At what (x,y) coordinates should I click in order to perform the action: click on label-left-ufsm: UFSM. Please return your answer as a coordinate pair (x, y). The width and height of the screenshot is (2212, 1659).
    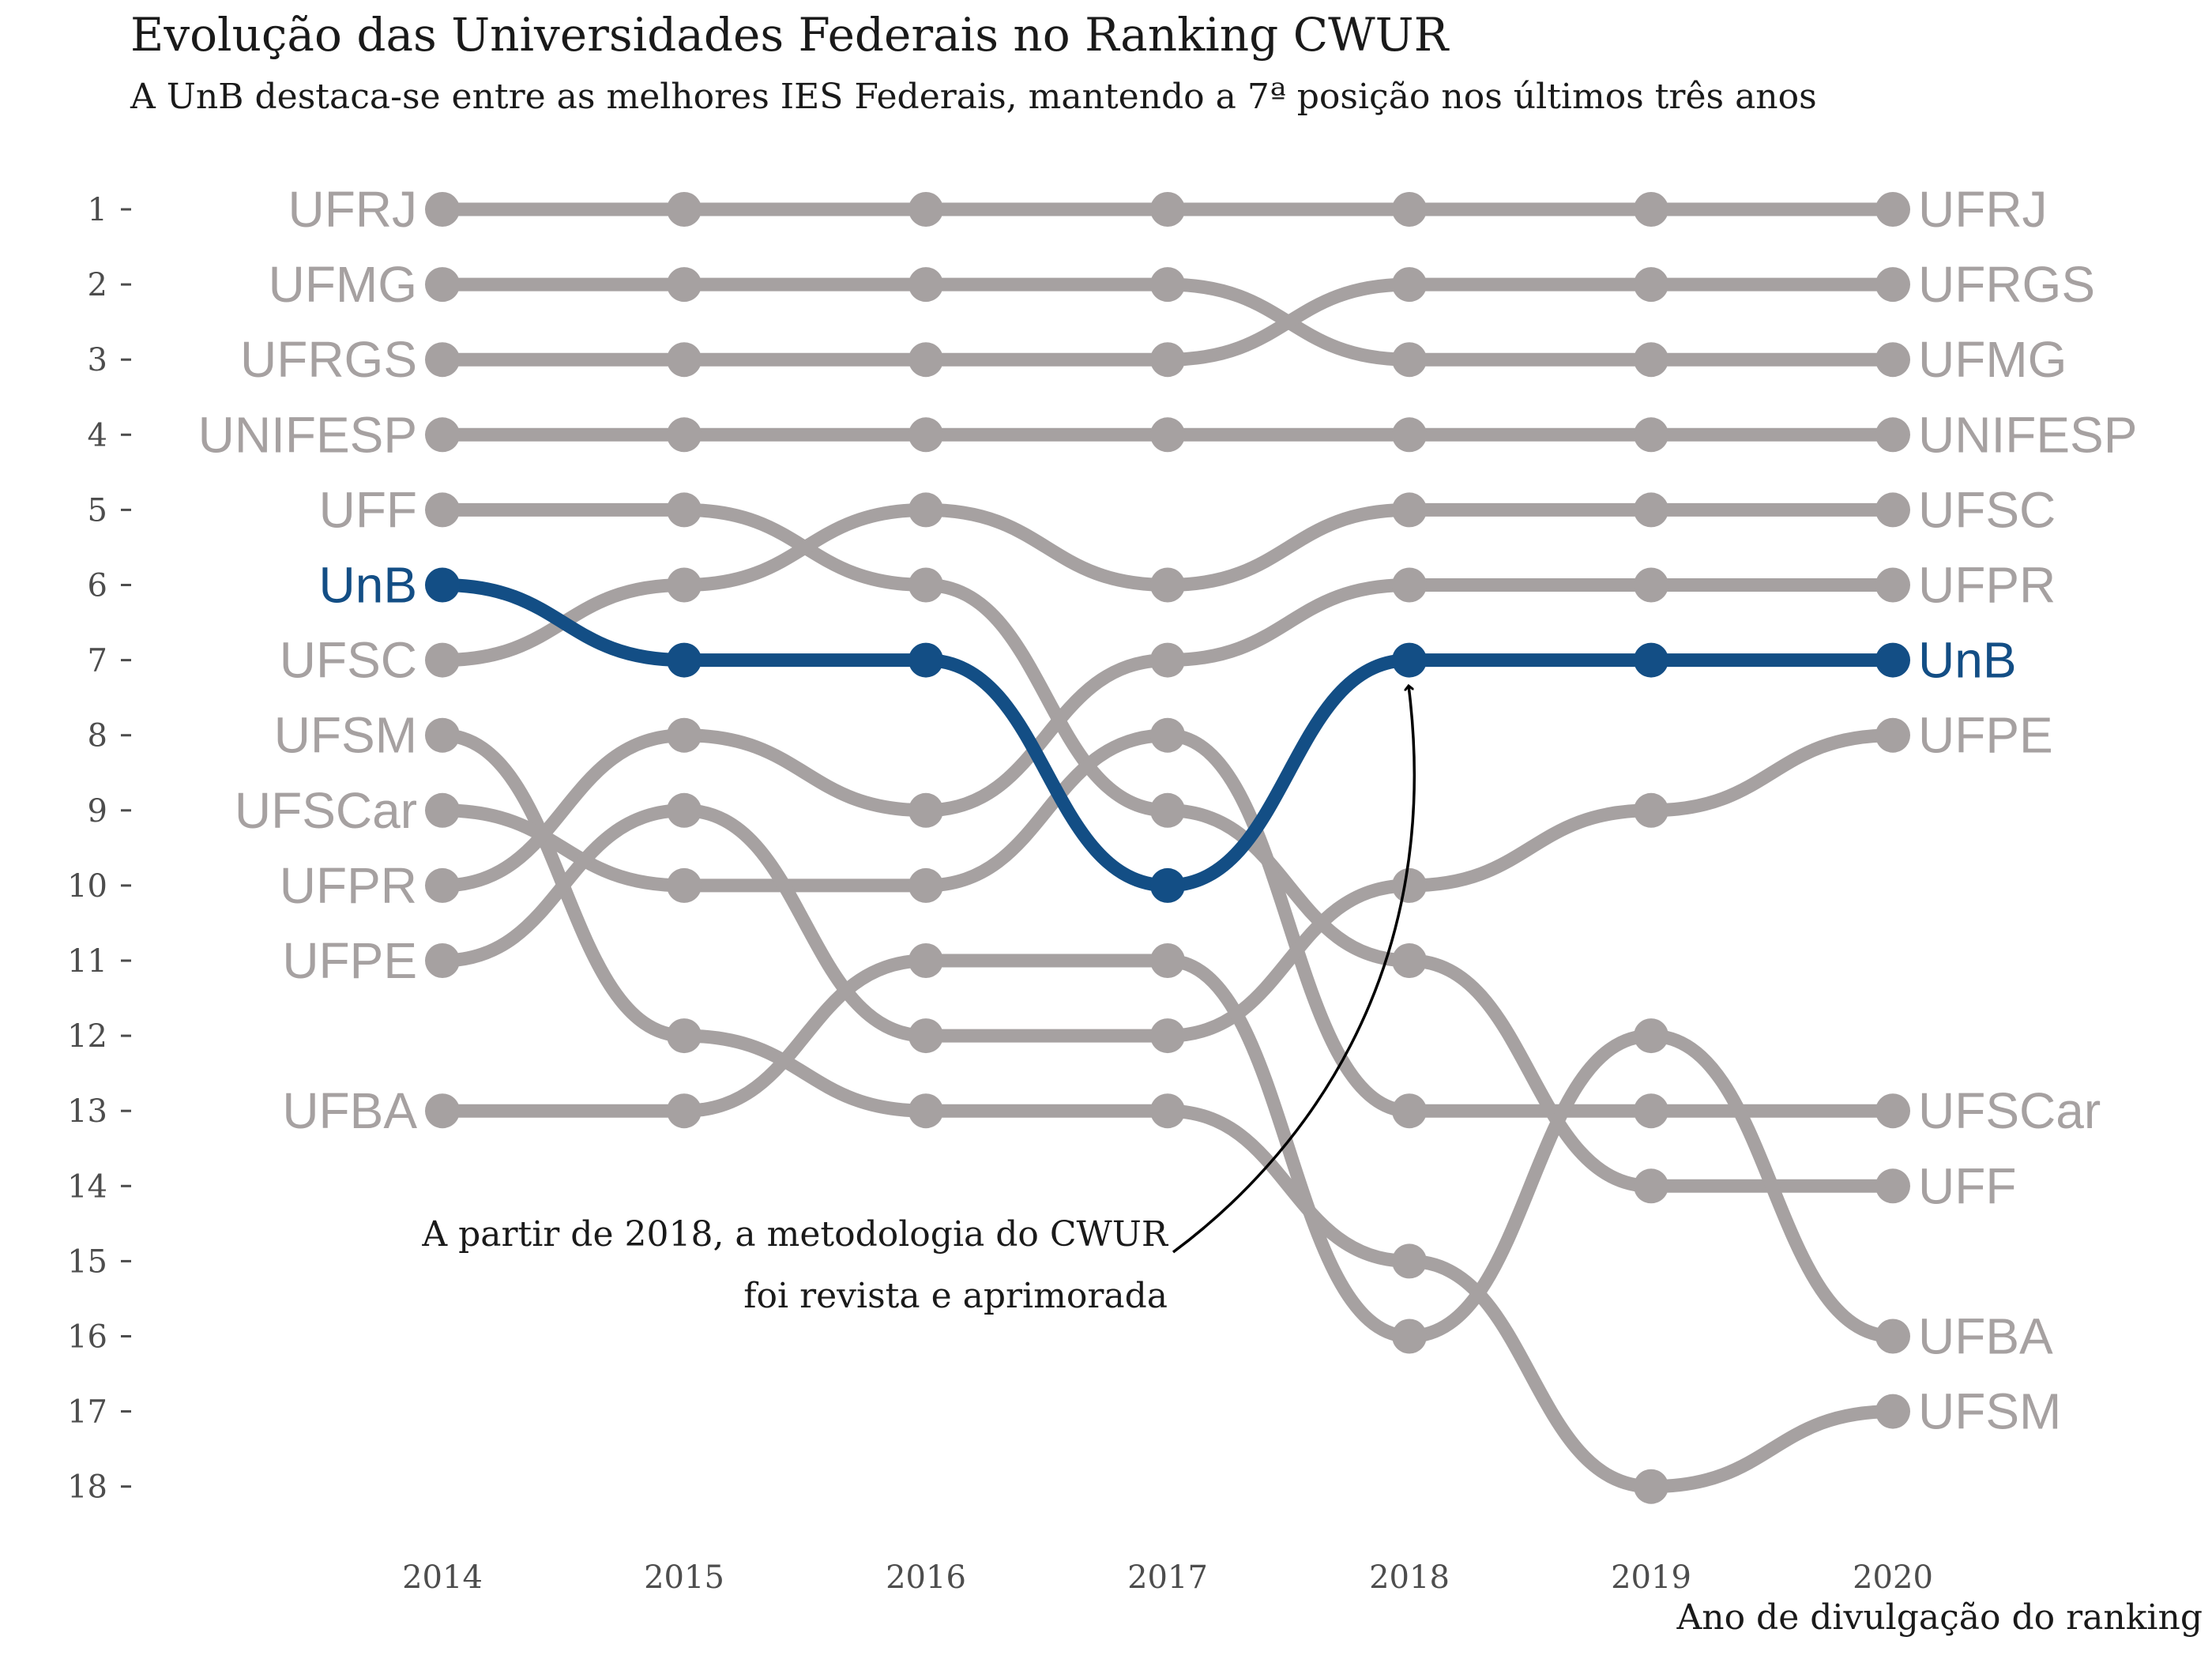
    Looking at the image, I should click on (345, 736).